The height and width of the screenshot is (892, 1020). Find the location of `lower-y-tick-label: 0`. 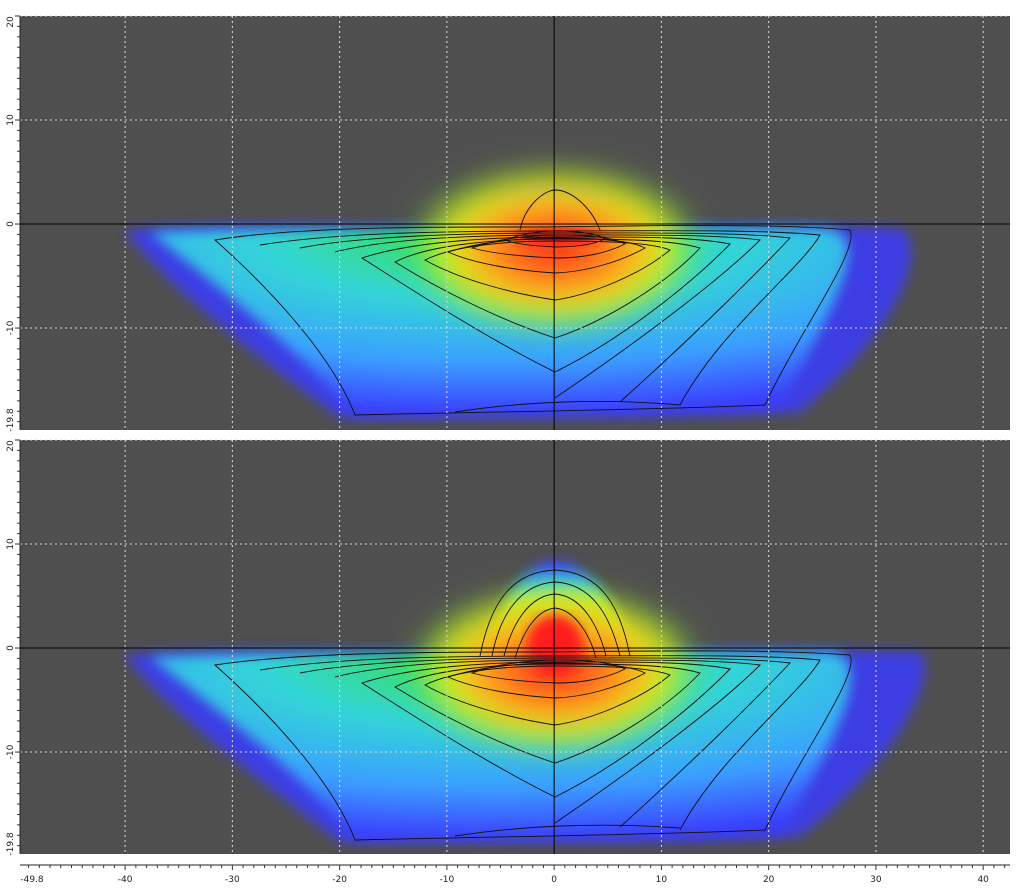

lower-y-tick-label: 0 is located at coordinates (11, 648).